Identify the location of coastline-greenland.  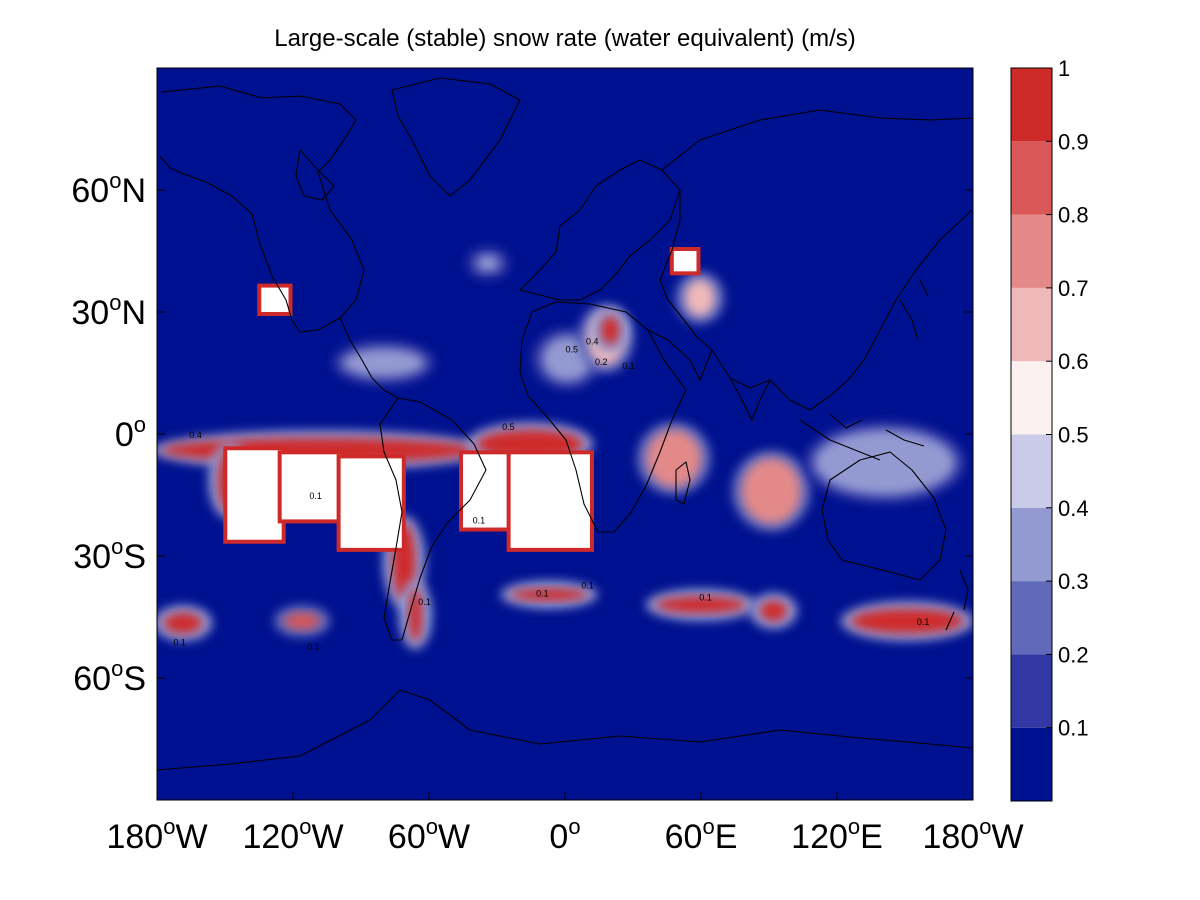
(456, 137).